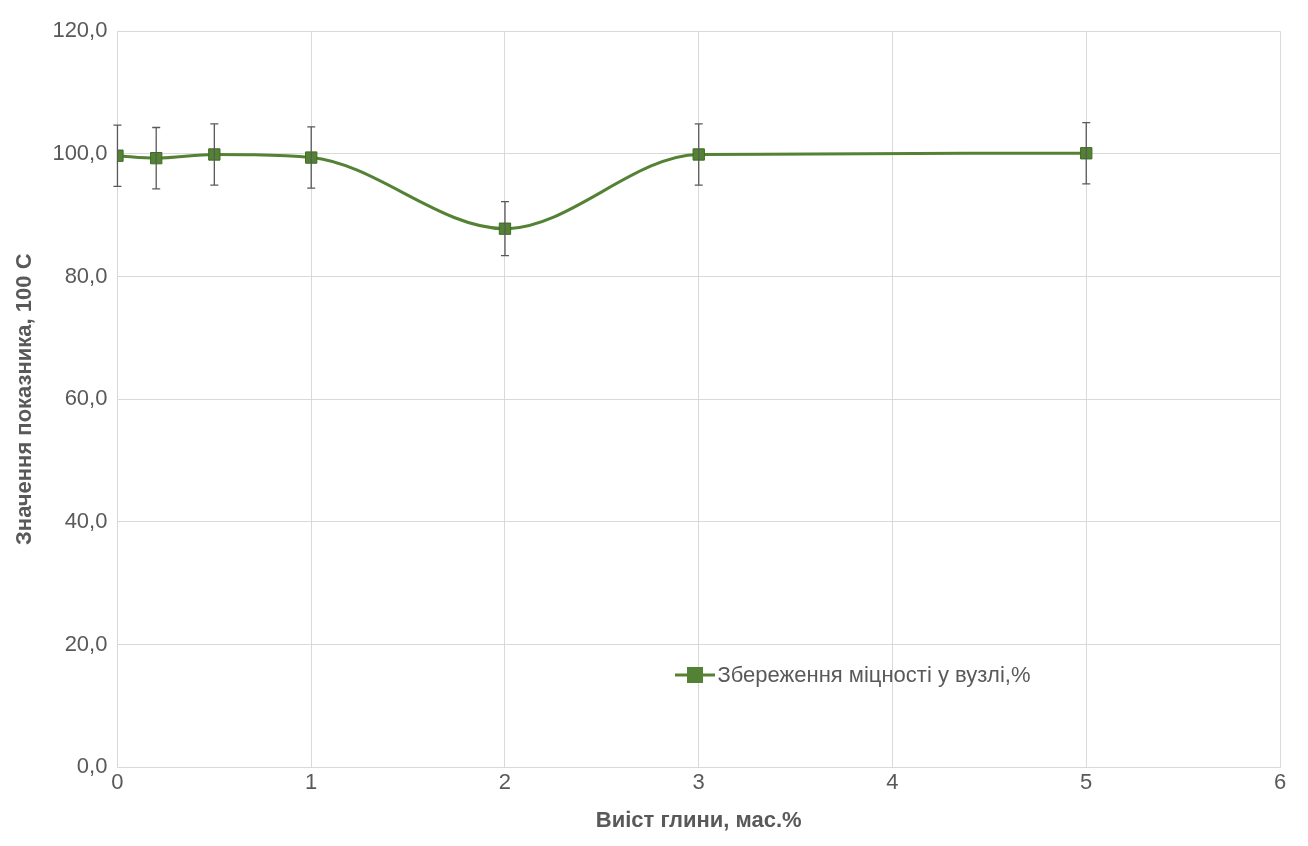 This screenshot has height=846, width=1308. Describe the element at coordinates (86, 643) in the screenshot. I see `y-tick-label: 20,0` at that location.